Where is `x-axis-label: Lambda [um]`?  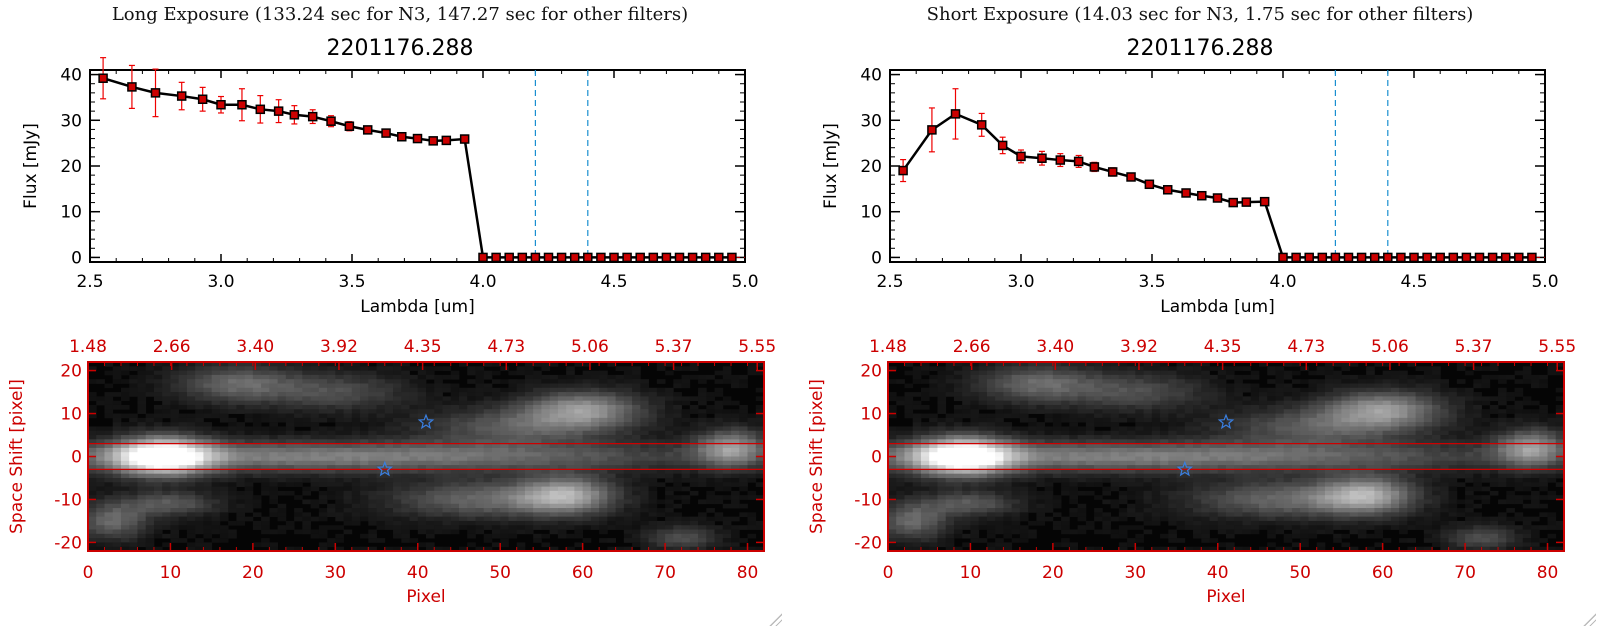
x-axis-label: Lambda [um] is located at coordinates (1217, 307).